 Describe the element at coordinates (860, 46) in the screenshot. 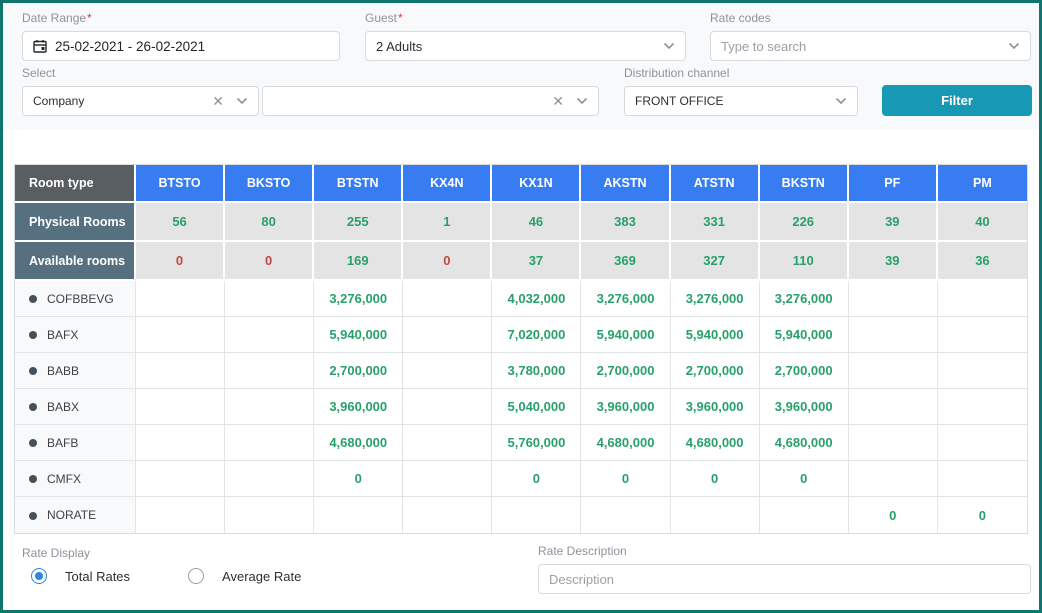

I see `rate-codes-input` at that location.